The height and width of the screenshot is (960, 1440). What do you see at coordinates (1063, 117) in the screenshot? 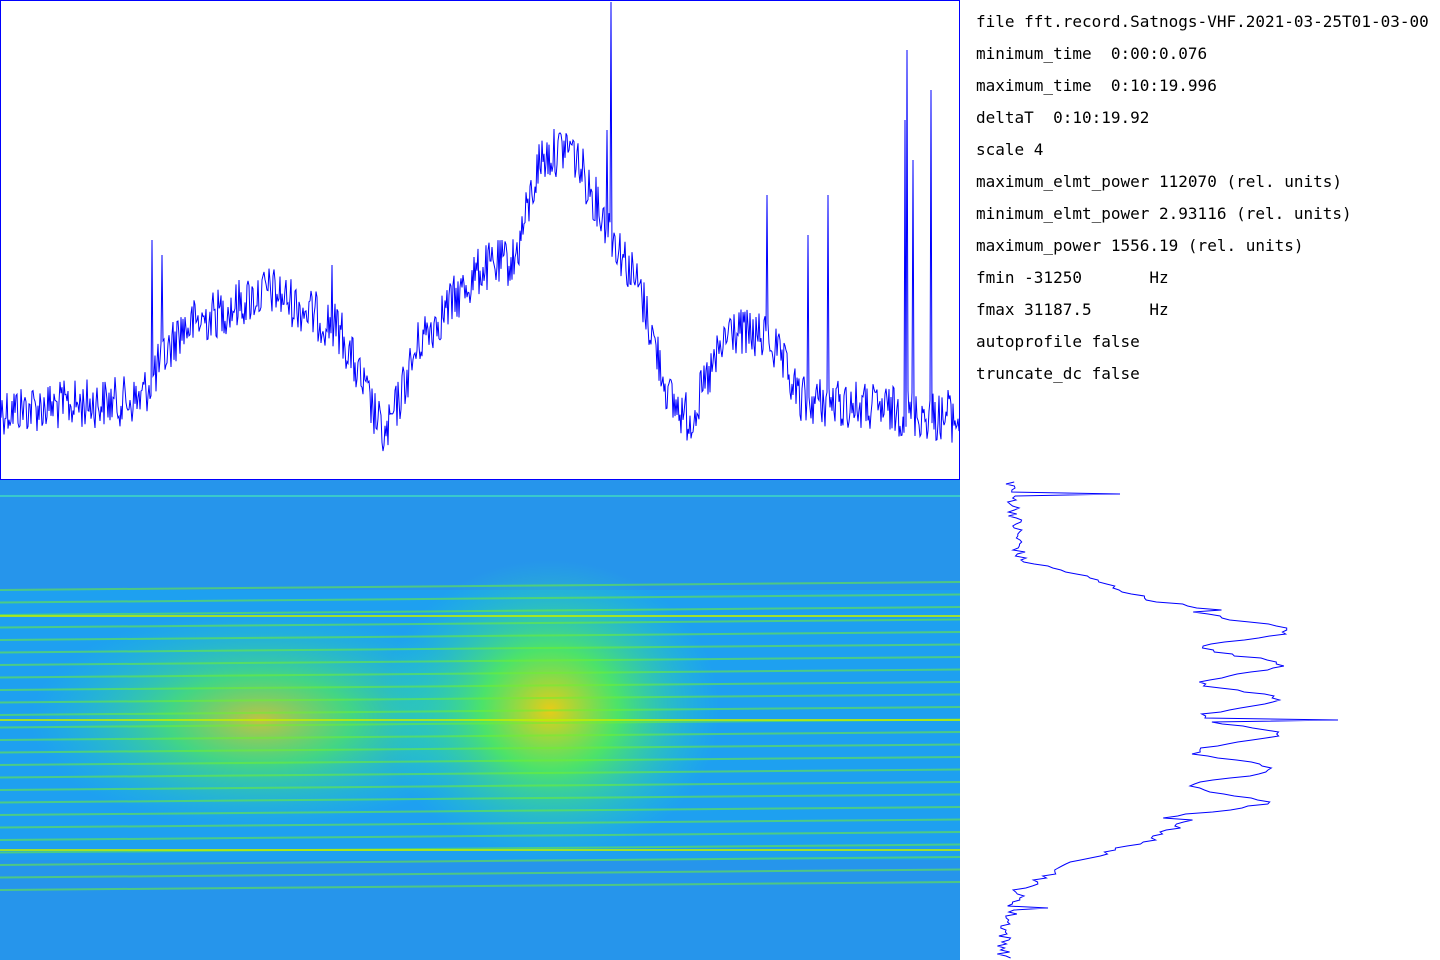
I see `info-line: deltaT 0:10:19.92` at bounding box center [1063, 117].